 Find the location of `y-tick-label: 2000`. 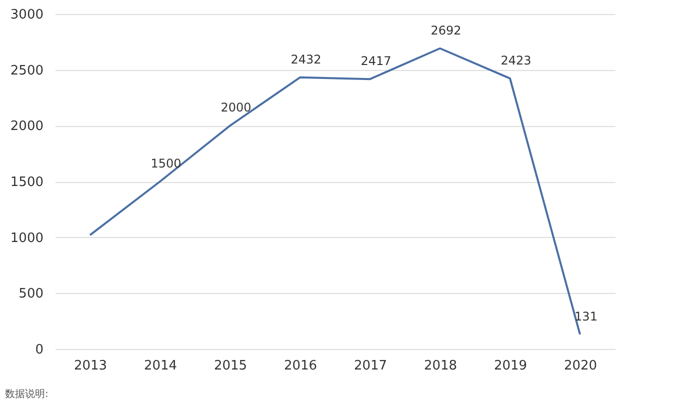

y-tick-label: 2000 is located at coordinates (27, 126).